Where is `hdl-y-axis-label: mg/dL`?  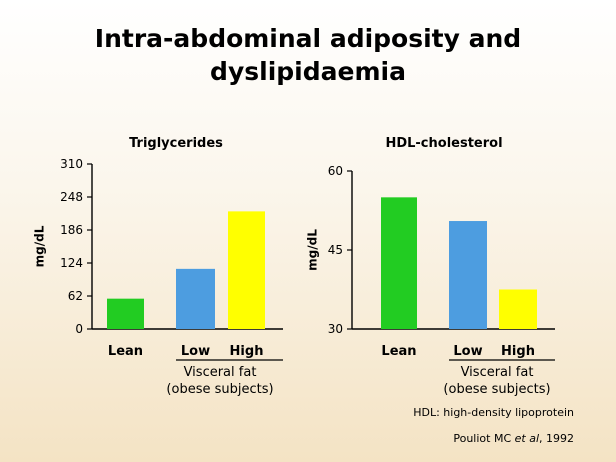 hdl-y-axis-label: mg/dL is located at coordinates (313, 250).